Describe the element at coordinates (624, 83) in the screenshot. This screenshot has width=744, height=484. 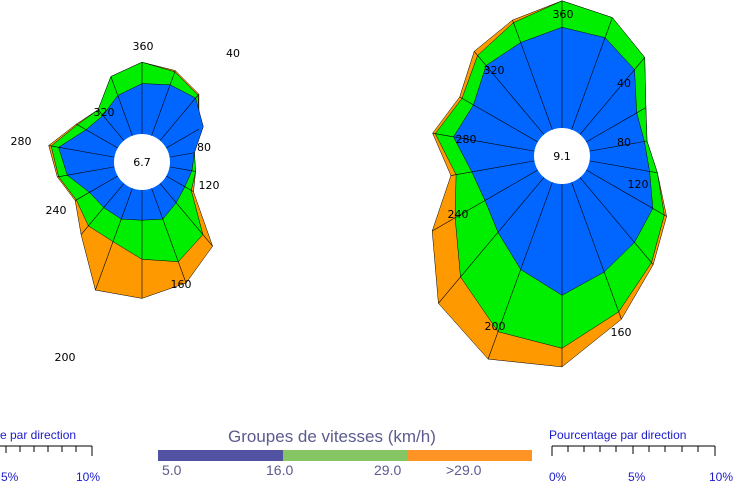
I see `rose-right-direction-label-40: 40` at that location.